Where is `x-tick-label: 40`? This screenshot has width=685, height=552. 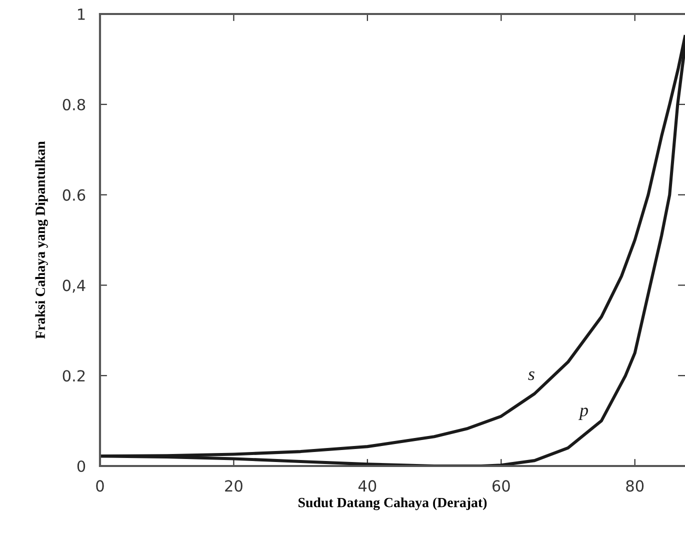 x-tick-label: 40 is located at coordinates (367, 486).